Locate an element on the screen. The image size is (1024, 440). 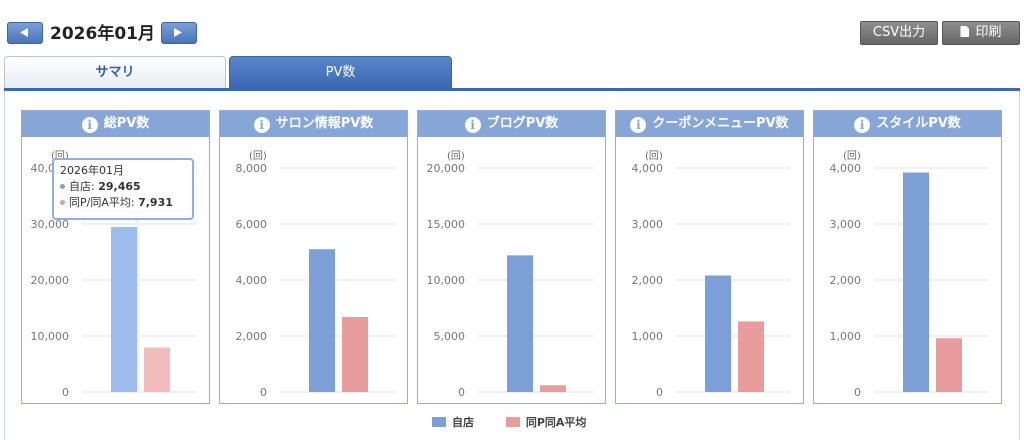
y-tick-label: 30,000 is located at coordinates (50, 224).